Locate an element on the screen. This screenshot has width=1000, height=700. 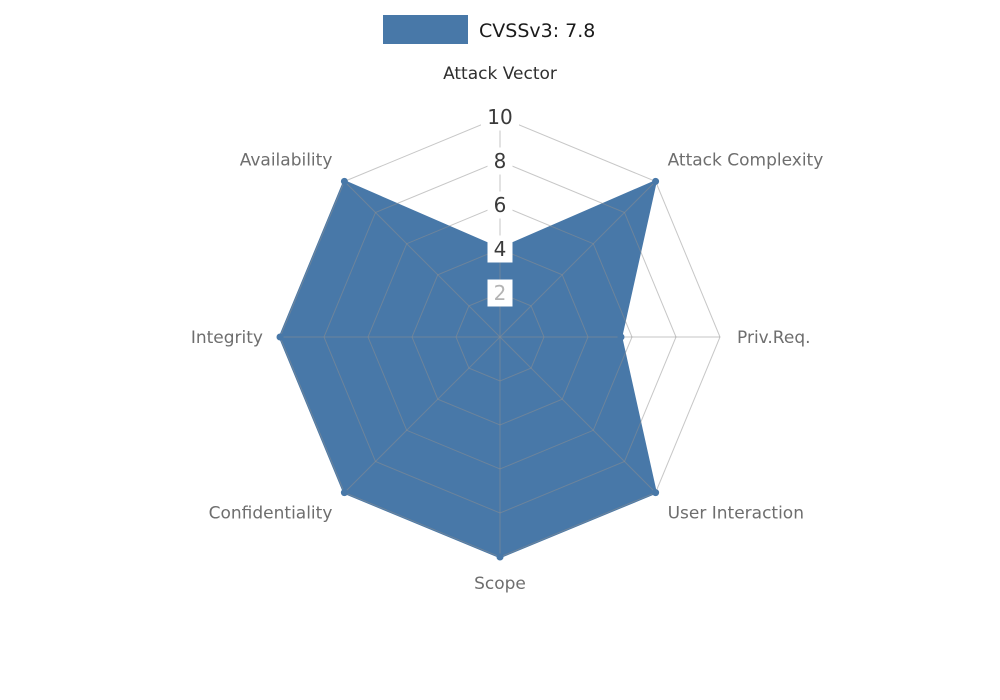
tick-label: 4 is located at coordinates (500, 249).